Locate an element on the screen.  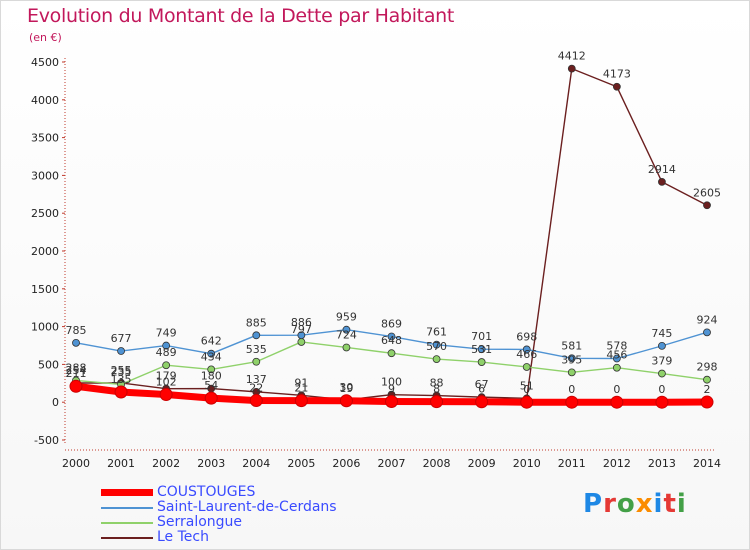
data-label: 761 is located at coordinates (436, 332).